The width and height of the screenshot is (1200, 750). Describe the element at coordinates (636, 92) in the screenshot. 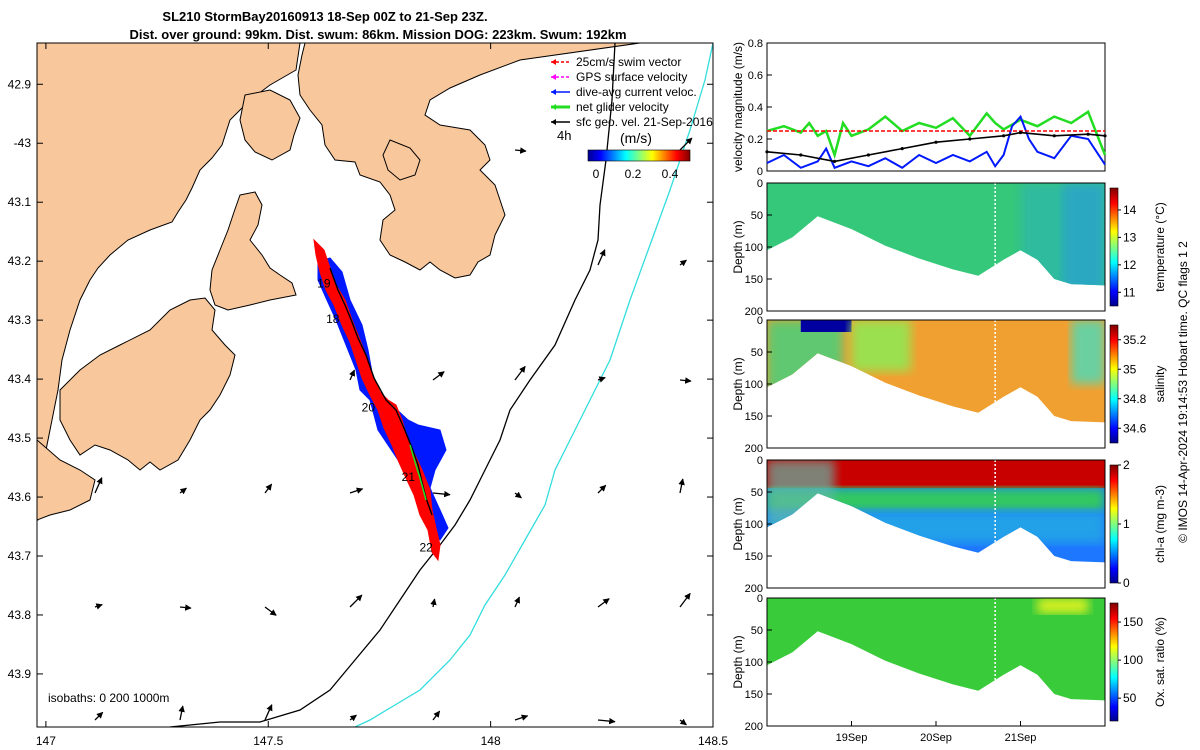

I see `legend-label: dive-avg current veloc.` at that location.